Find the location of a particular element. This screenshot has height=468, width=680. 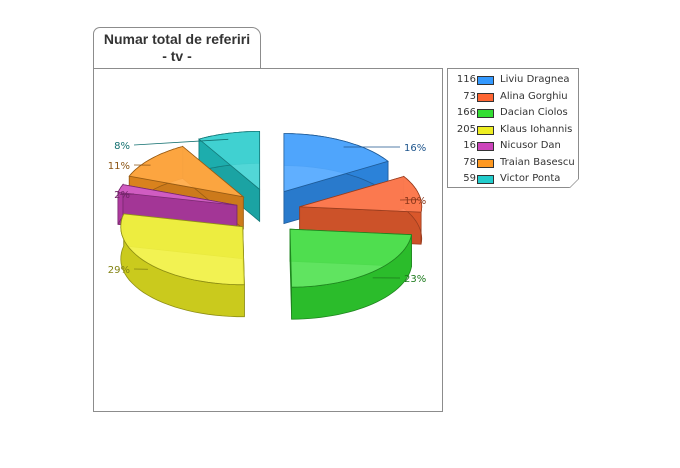

legend-value: 166 is located at coordinates (466, 112).